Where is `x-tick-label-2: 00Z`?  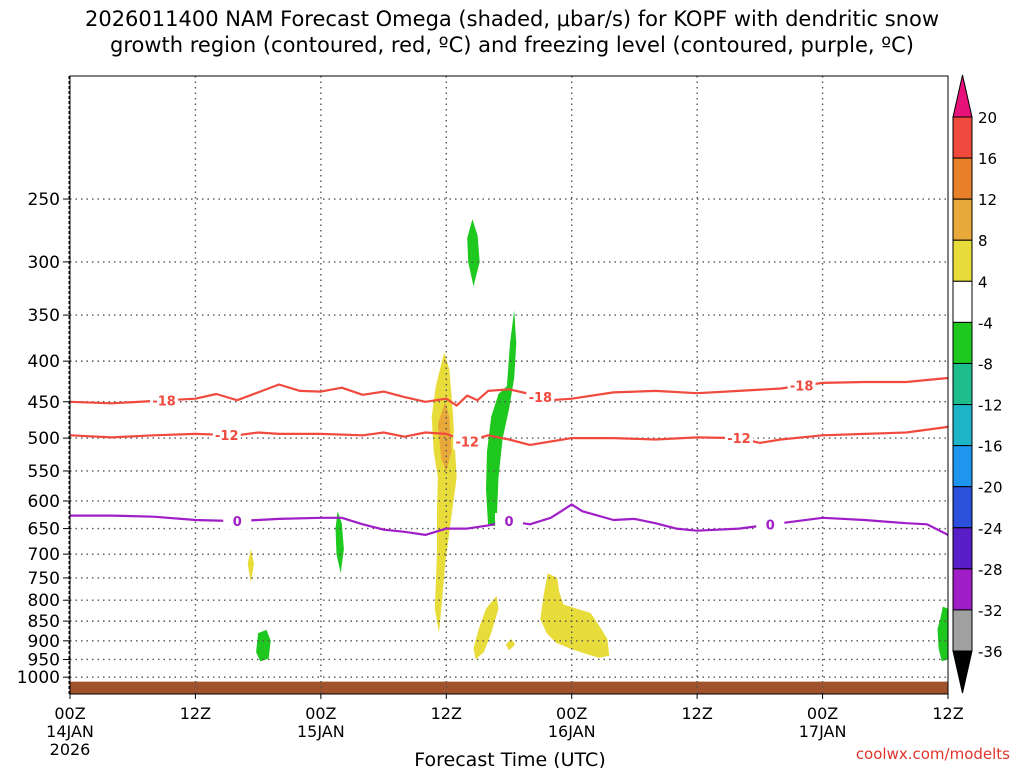
x-tick-label-2: 00Z is located at coordinates (320, 713).